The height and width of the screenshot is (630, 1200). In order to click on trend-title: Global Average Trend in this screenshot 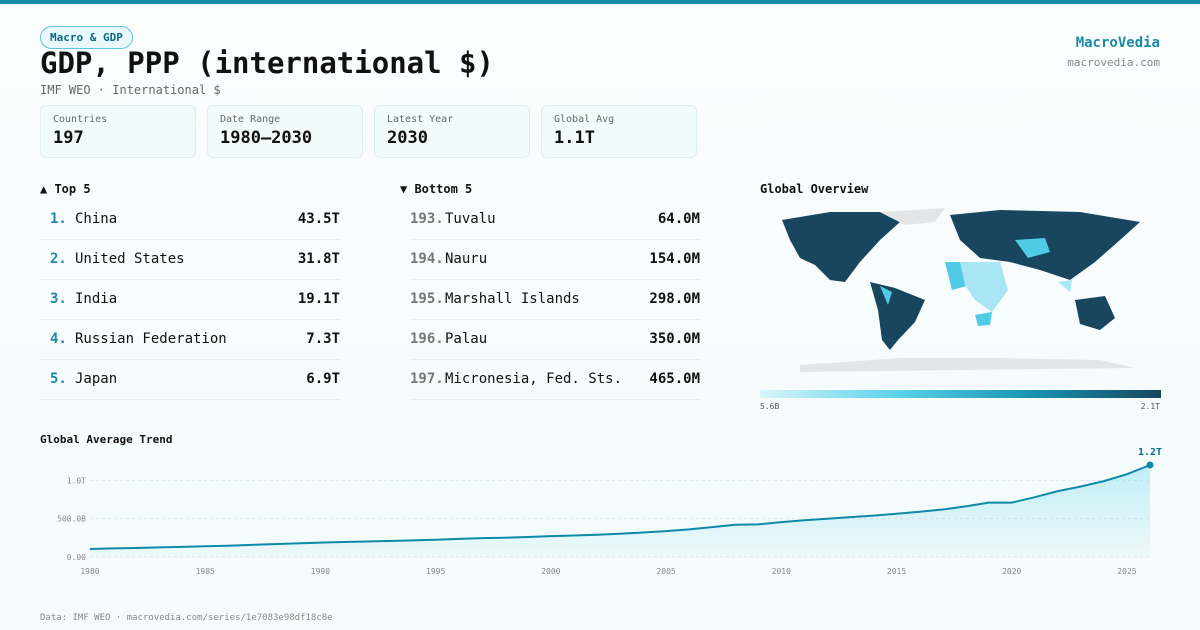, I will do `click(106, 439)`.